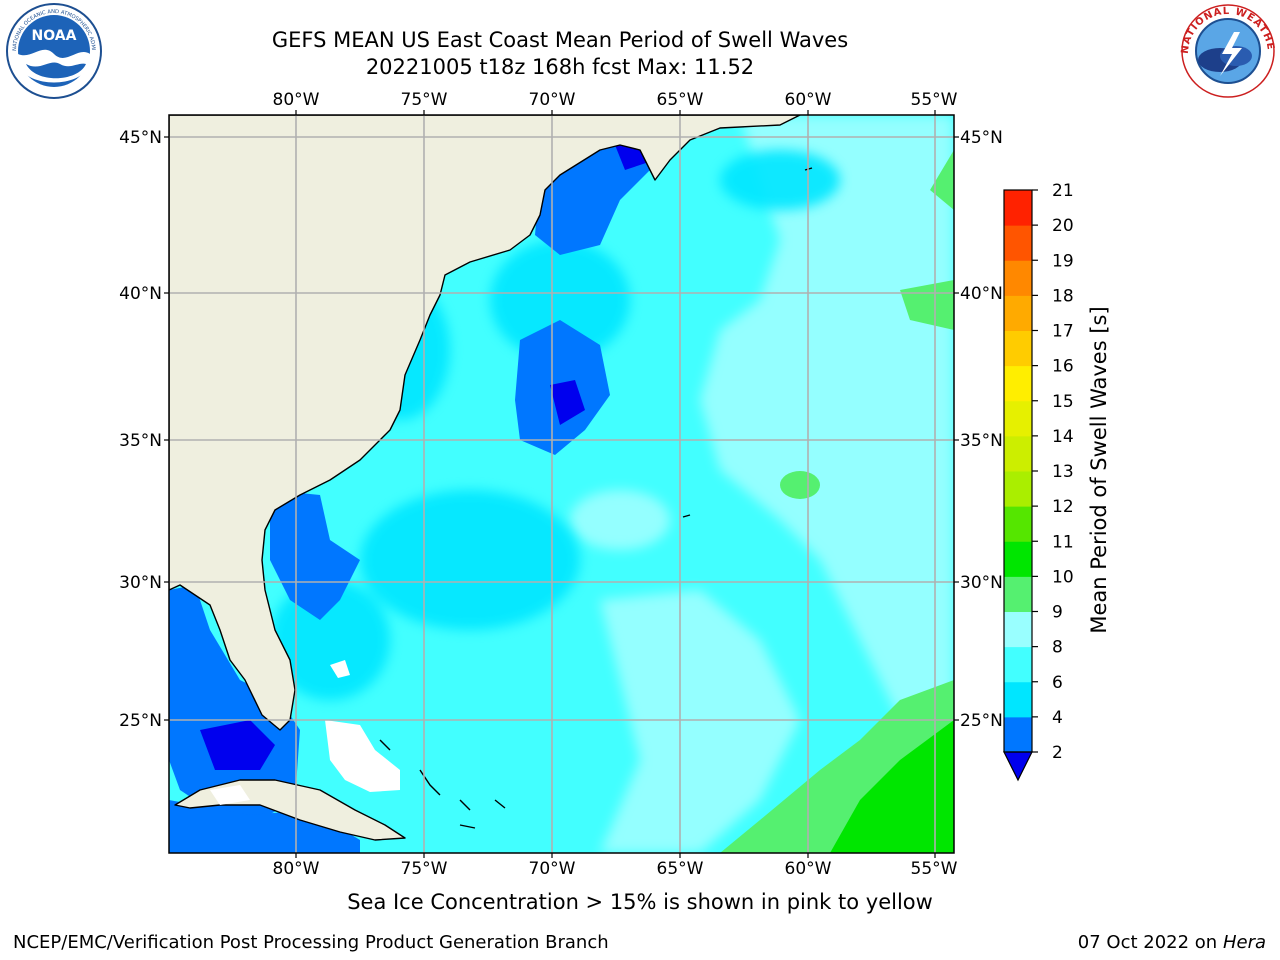 Image resolution: width=1280 pixels, height=960 pixels. Describe the element at coordinates (1018, 766) in the screenshot. I see `colorbar-under-arrow` at that location.